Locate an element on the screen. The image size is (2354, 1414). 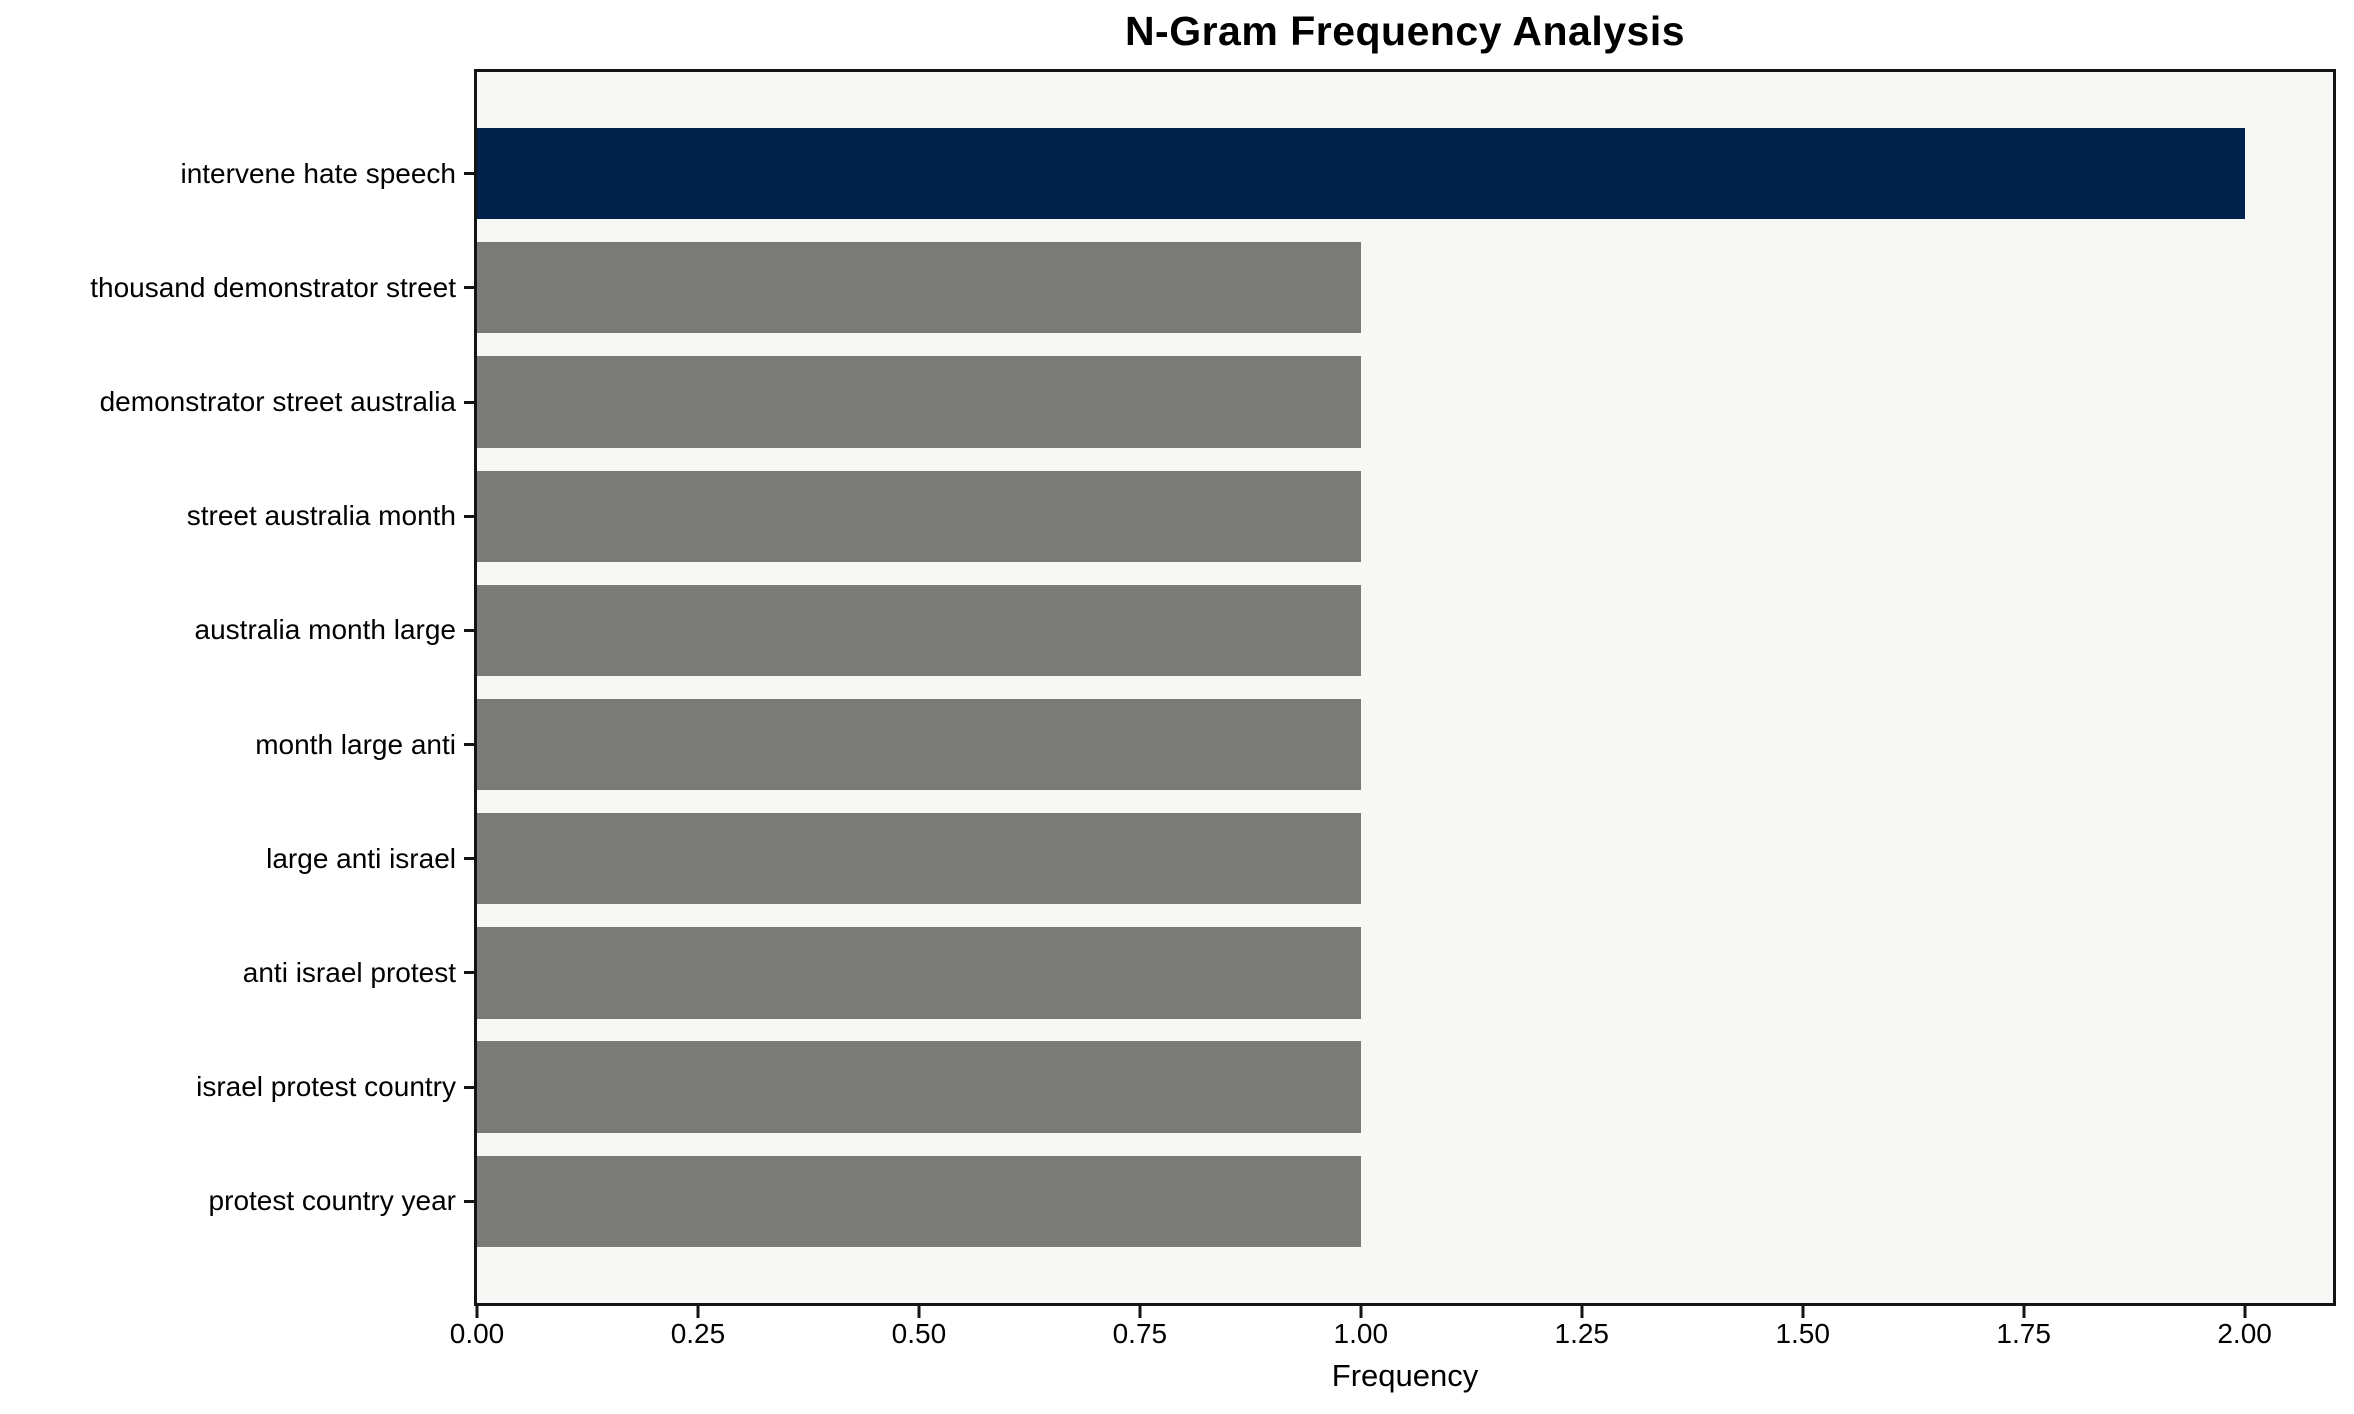
bar-anti-israel-protest is located at coordinates (919, 973).